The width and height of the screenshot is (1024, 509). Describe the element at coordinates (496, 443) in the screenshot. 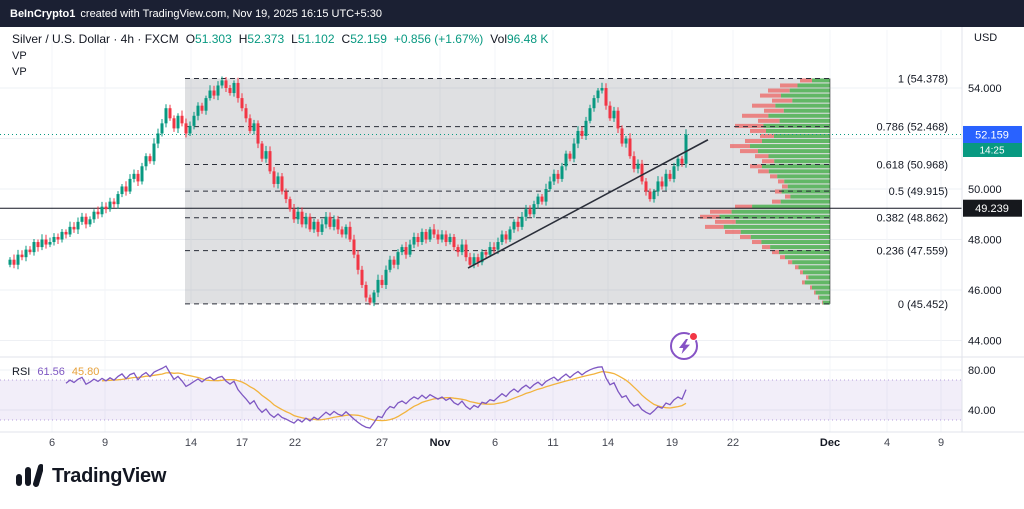

I see `time-axis: 6 9 14 17 22 27 Nov 6 11 14 19 22 Dec 4 9` at that location.